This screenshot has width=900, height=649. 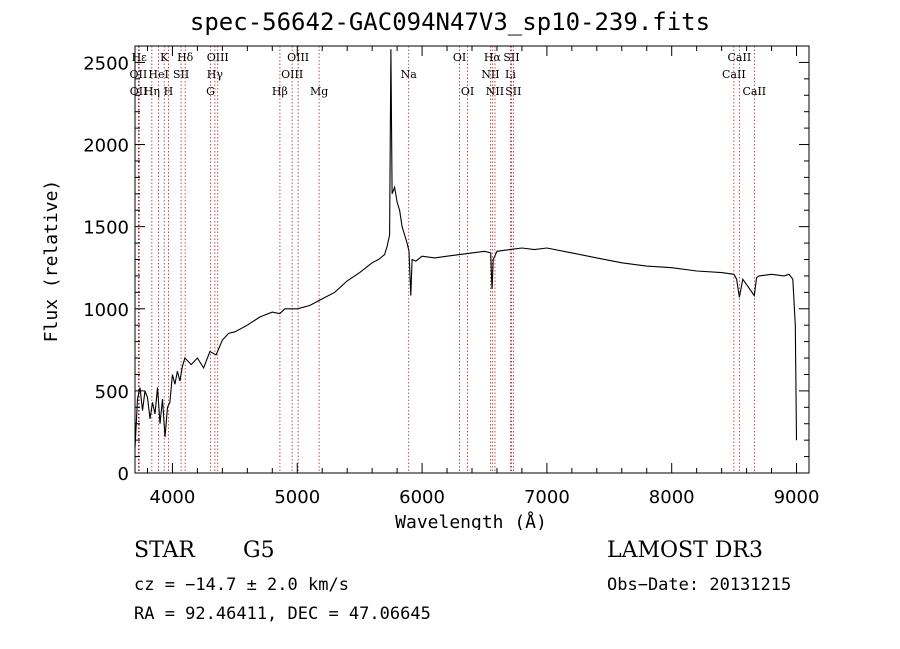 I want to click on object-subclass: G5, so click(x=259, y=550).